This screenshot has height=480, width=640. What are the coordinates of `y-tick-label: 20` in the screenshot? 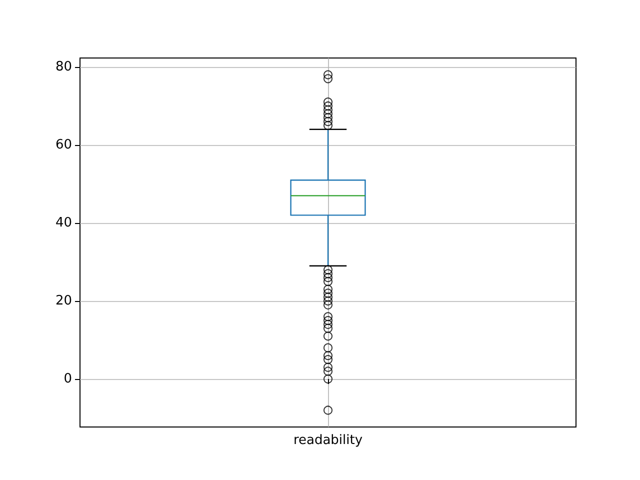 It's located at (63, 301).